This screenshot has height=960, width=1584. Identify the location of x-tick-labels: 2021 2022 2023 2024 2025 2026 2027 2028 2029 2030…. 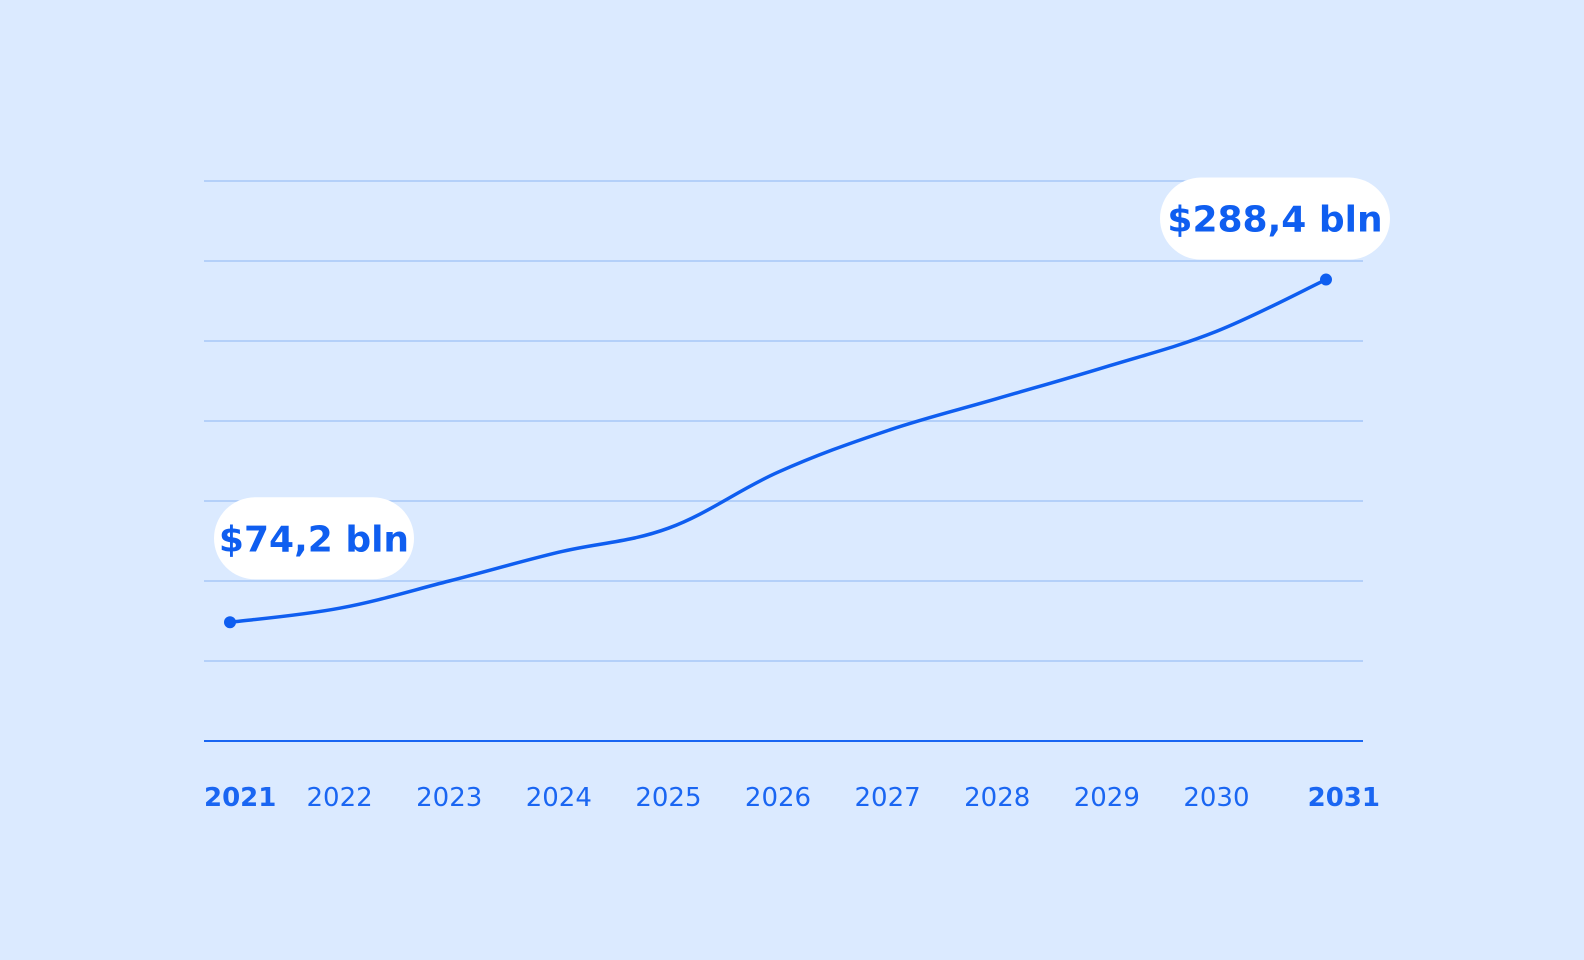
(792, 798).